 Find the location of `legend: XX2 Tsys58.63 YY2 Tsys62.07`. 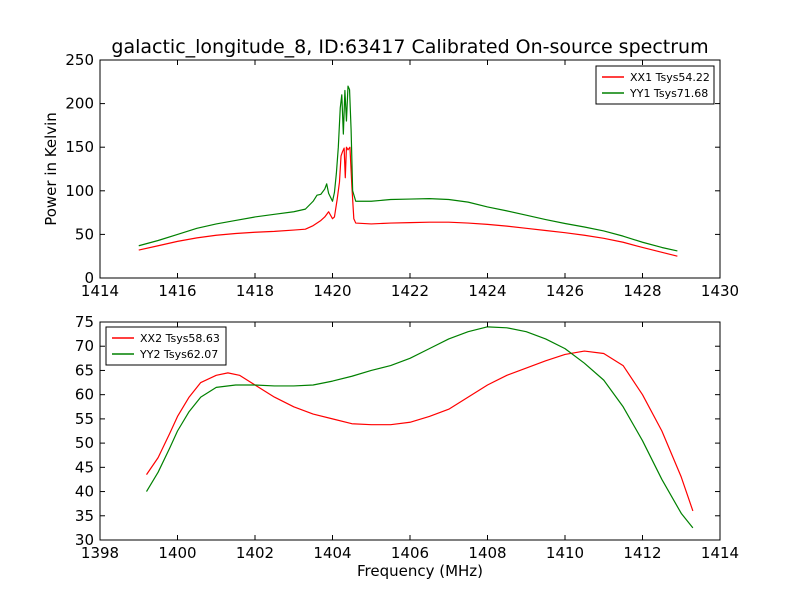

legend: XX2 Tsys58.63 YY2 Tsys62.07 is located at coordinates (166, 346).